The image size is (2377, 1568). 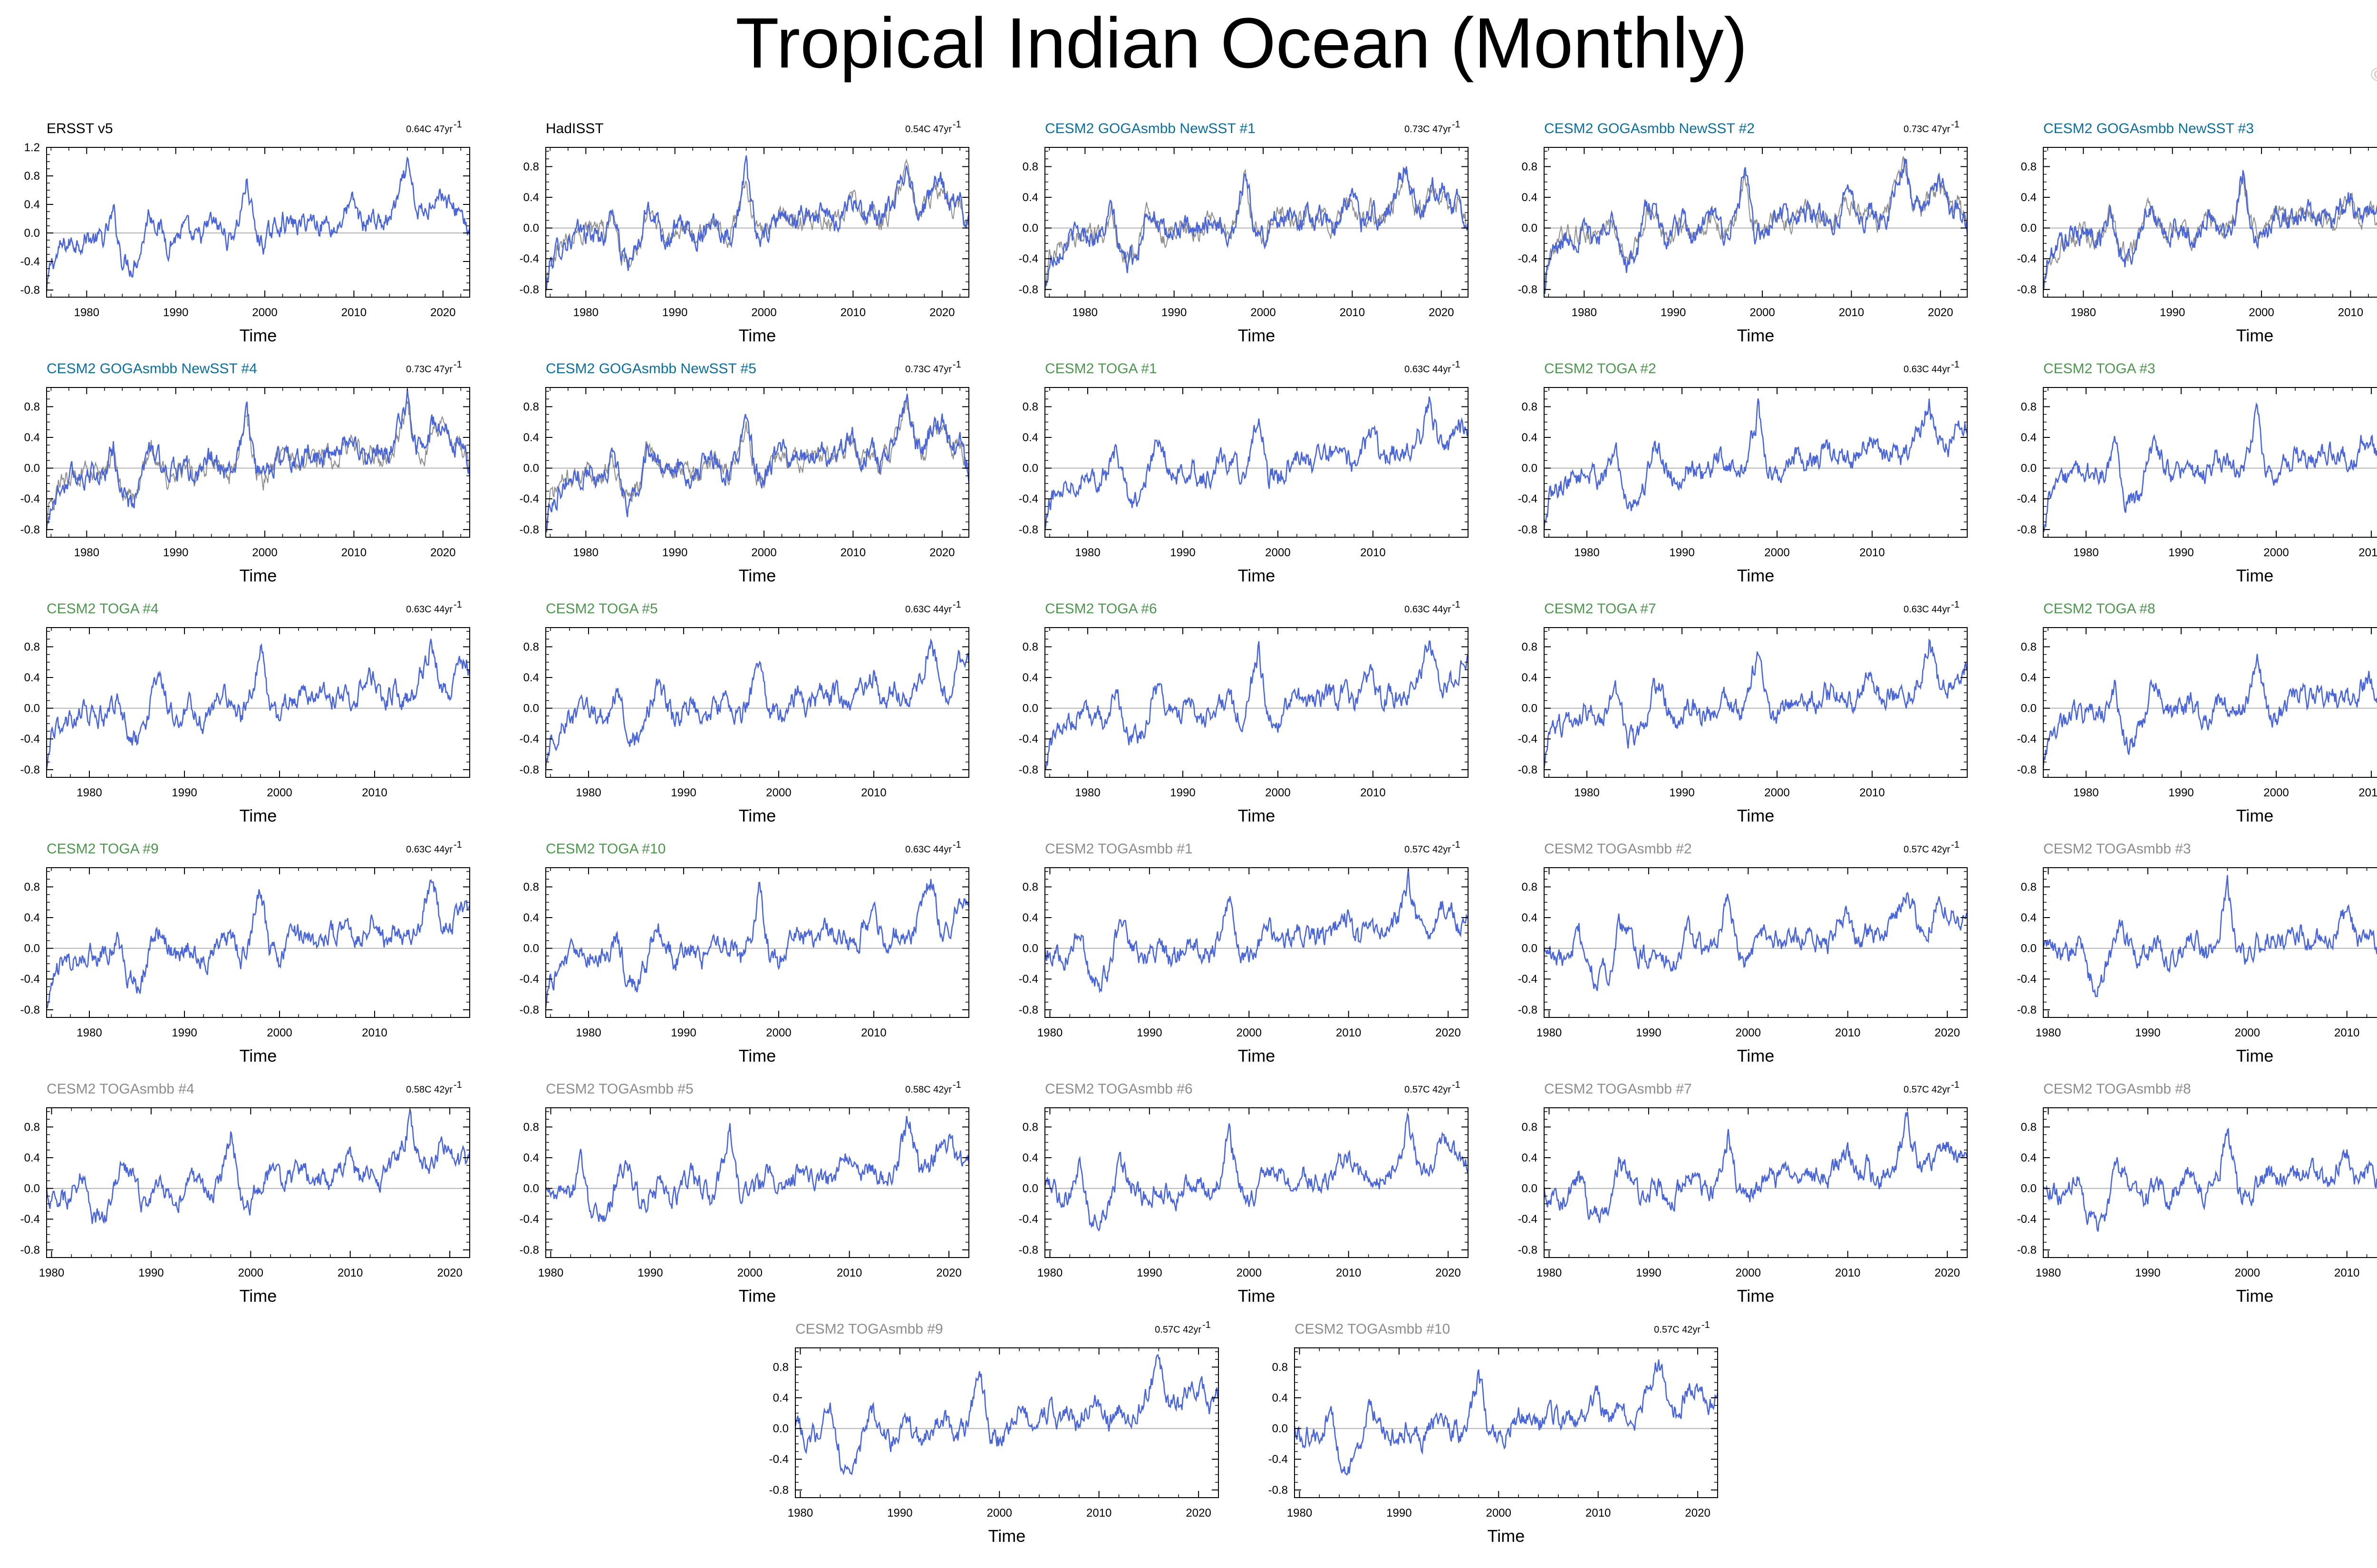 What do you see at coordinates (1677, 1330) in the screenshot?
I see `panel-stat: 0.57C 42yr` at bounding box center [1677, 1330].